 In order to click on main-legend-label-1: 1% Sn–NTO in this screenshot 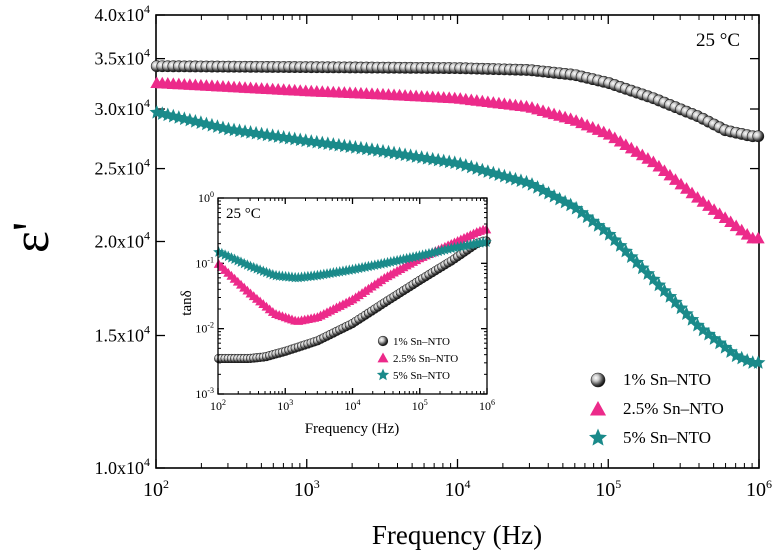, I will do `click(667, 379)`.